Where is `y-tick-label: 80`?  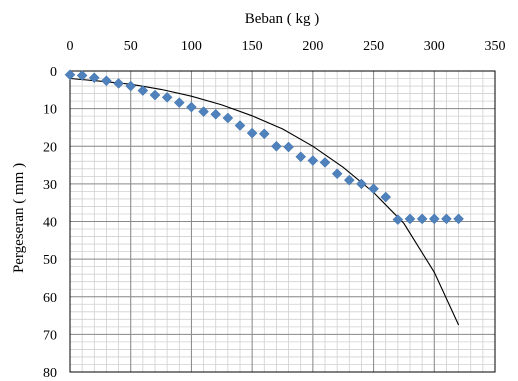
y-tick-label: 80 is located at coordinates (50, 373).